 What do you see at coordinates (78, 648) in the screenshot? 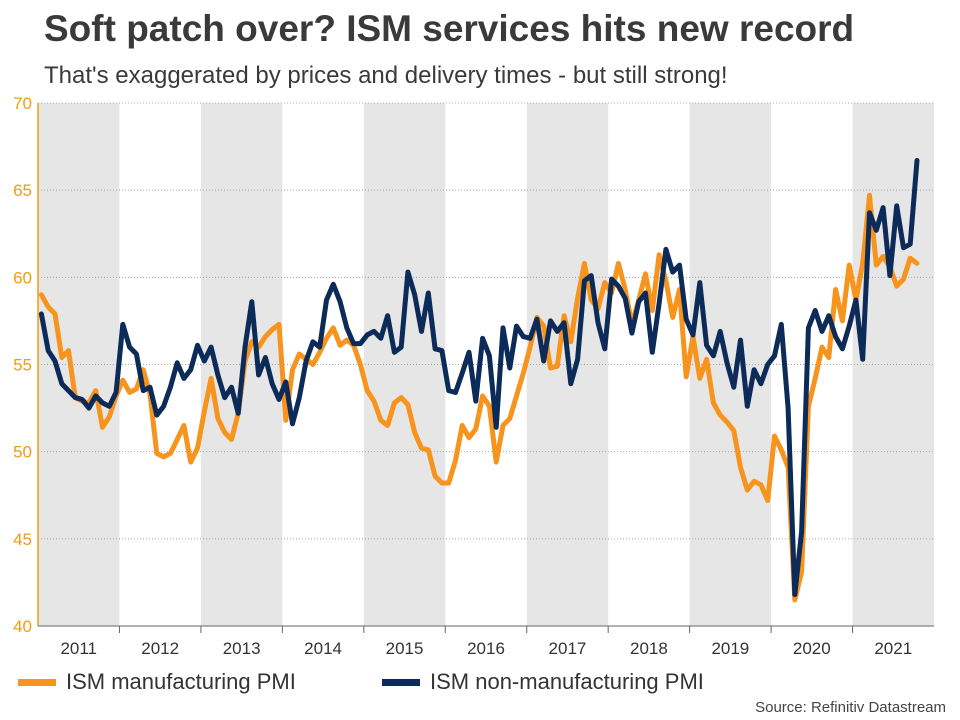
I see `x-tick-2011: 2011` at bounding box center [78, 648].